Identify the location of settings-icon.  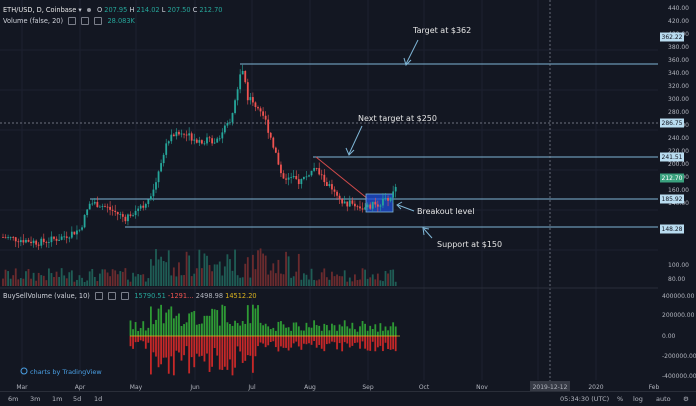
(112, 296).